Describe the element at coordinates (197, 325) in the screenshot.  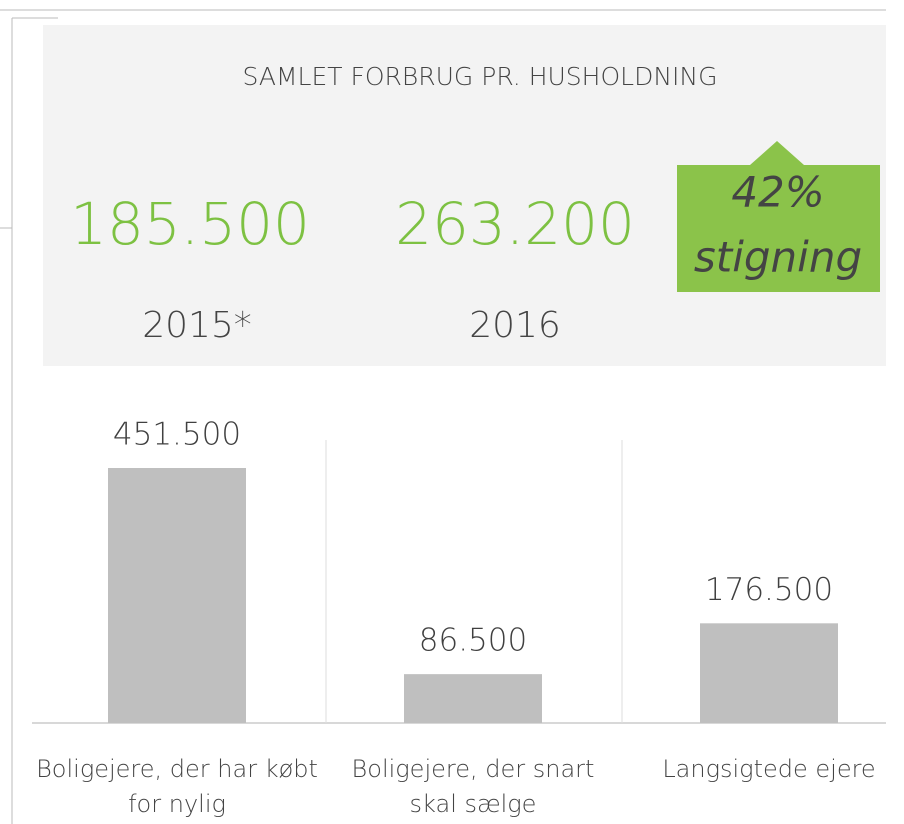
I see `stat-year: 2015*` at that location.